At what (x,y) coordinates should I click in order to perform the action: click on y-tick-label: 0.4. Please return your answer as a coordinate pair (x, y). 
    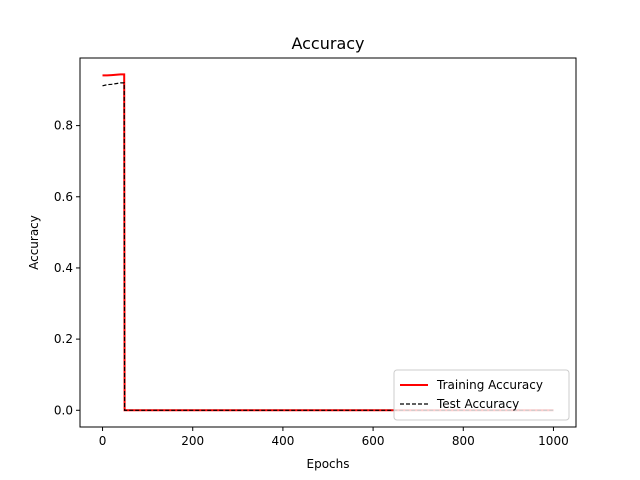
    Looking at the image, I should click on (63, 268).